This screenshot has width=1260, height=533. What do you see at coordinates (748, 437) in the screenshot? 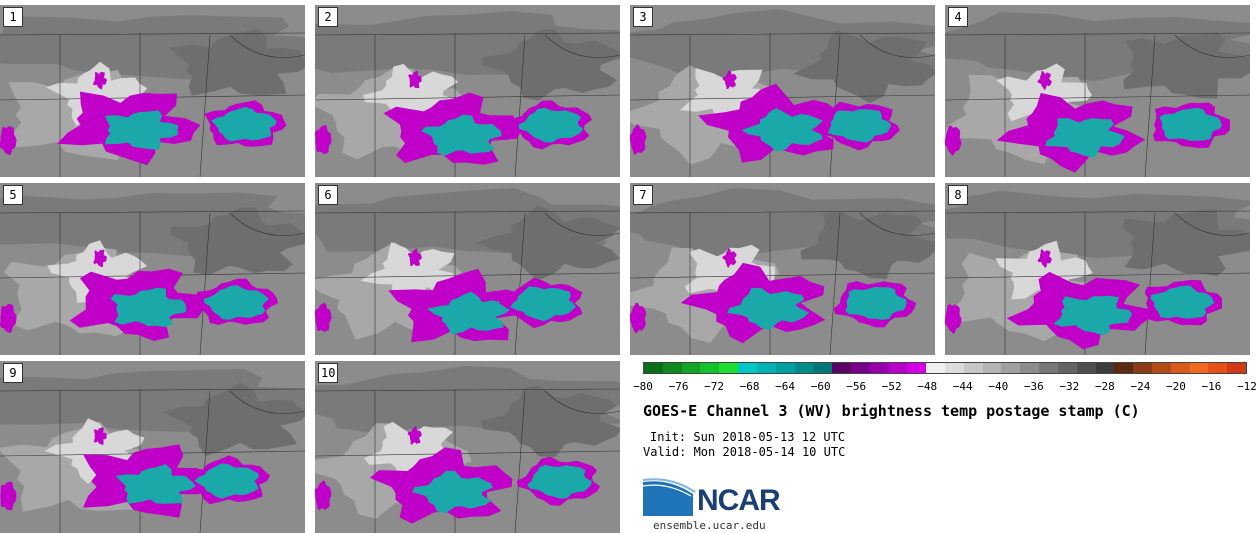
I see `init-time: Init: Sun 2018-05-13 12 UTC` at bounding box center [748, 437].